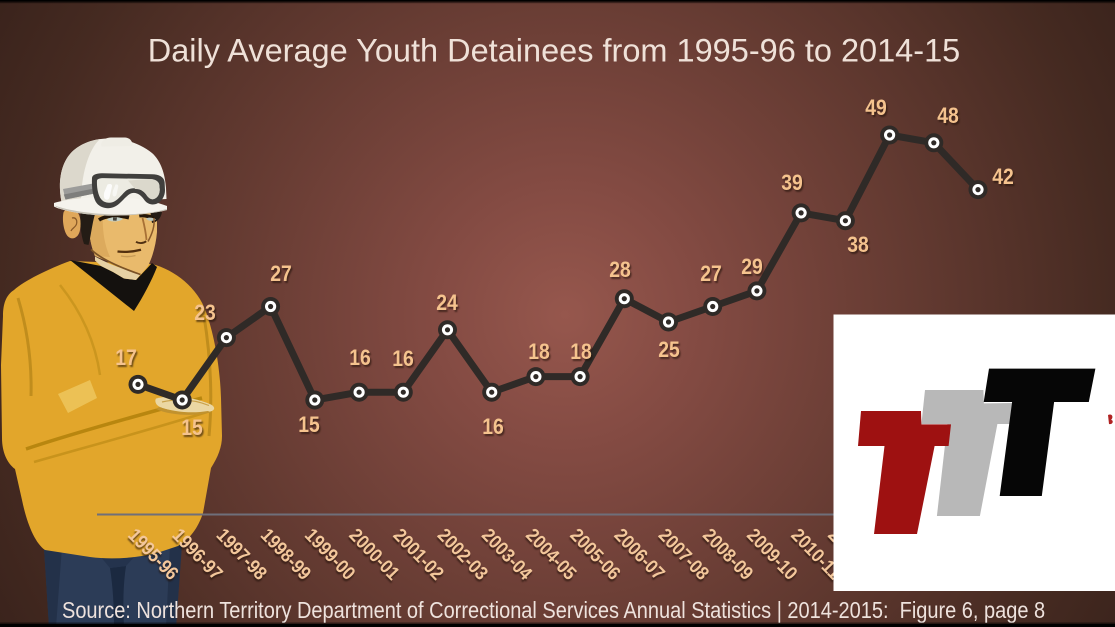 The image size is (1115, 627). Describe the element at coordinates (876, 108) in the screenshot. I see `svg-text: 49` at that location.